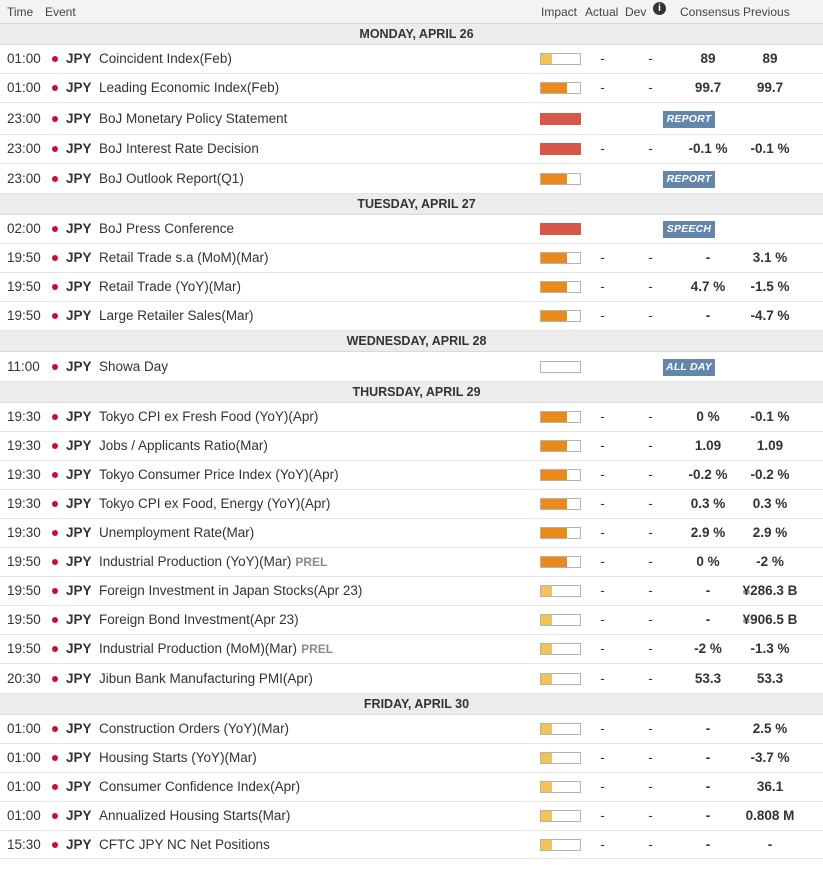 This screenshot has height=877, width=823. I want to click on event-name-text: BoJ Monetary Policy Statement, so click(193, 118).